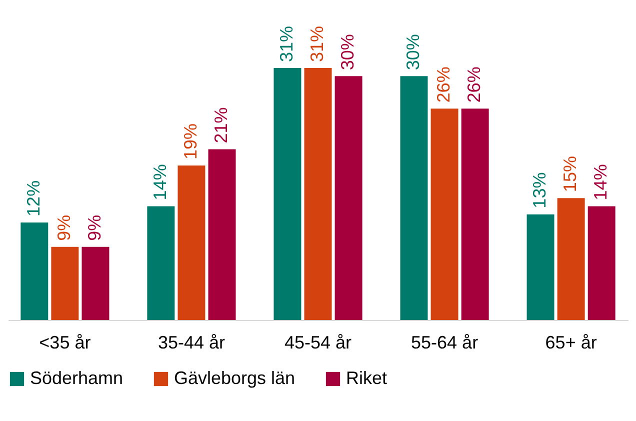 Image resolution: width=636 pixels, height=421 pixels. I want to click on x-tick-label: 65+ år, so click(571, 342).